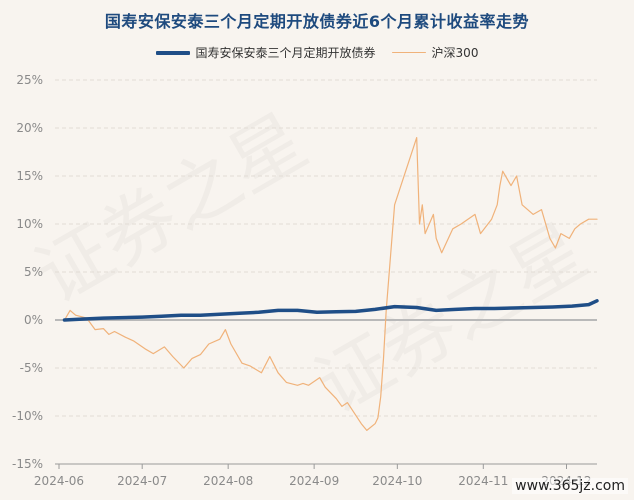 The width and height of the screenshot is (634, 500). What do you see at coordinates (27, 464) in the screenshot?
I see `y-tick-label: -15%` at bounding box center [27, 464].